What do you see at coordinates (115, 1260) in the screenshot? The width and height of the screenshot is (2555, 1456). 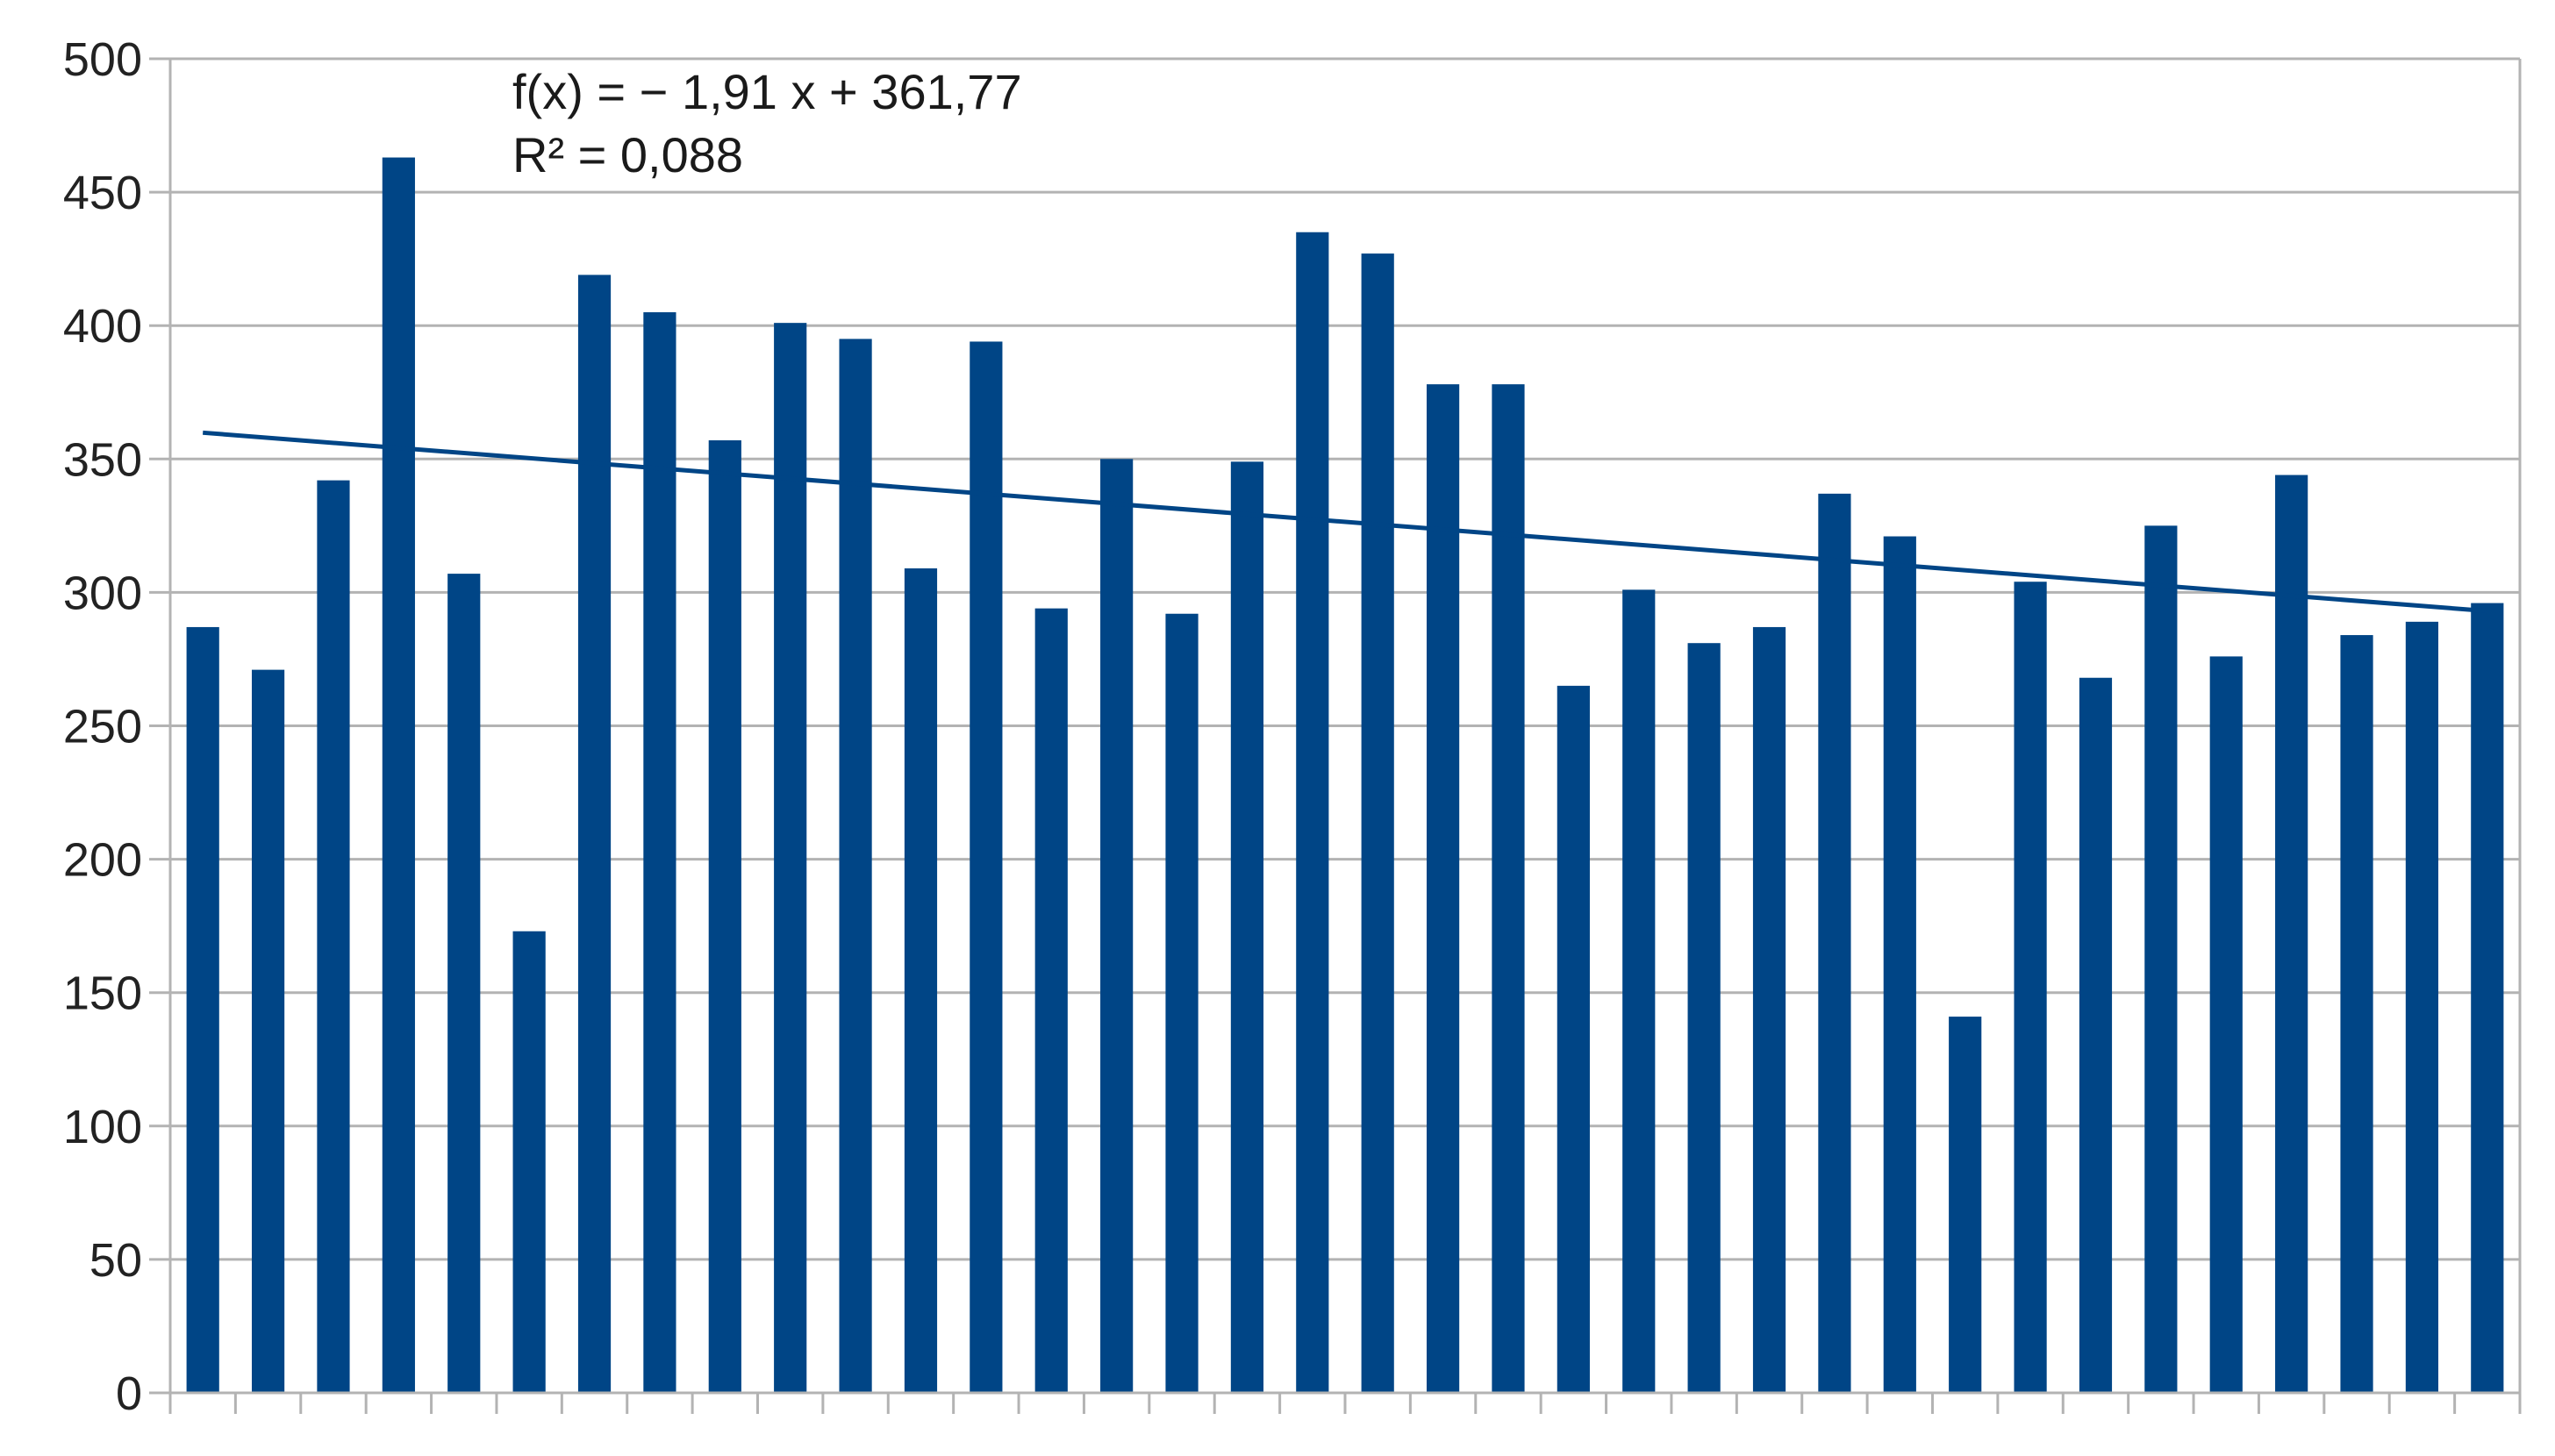 I see `y-tick-label: 50` at bounding box center [115, 1260].